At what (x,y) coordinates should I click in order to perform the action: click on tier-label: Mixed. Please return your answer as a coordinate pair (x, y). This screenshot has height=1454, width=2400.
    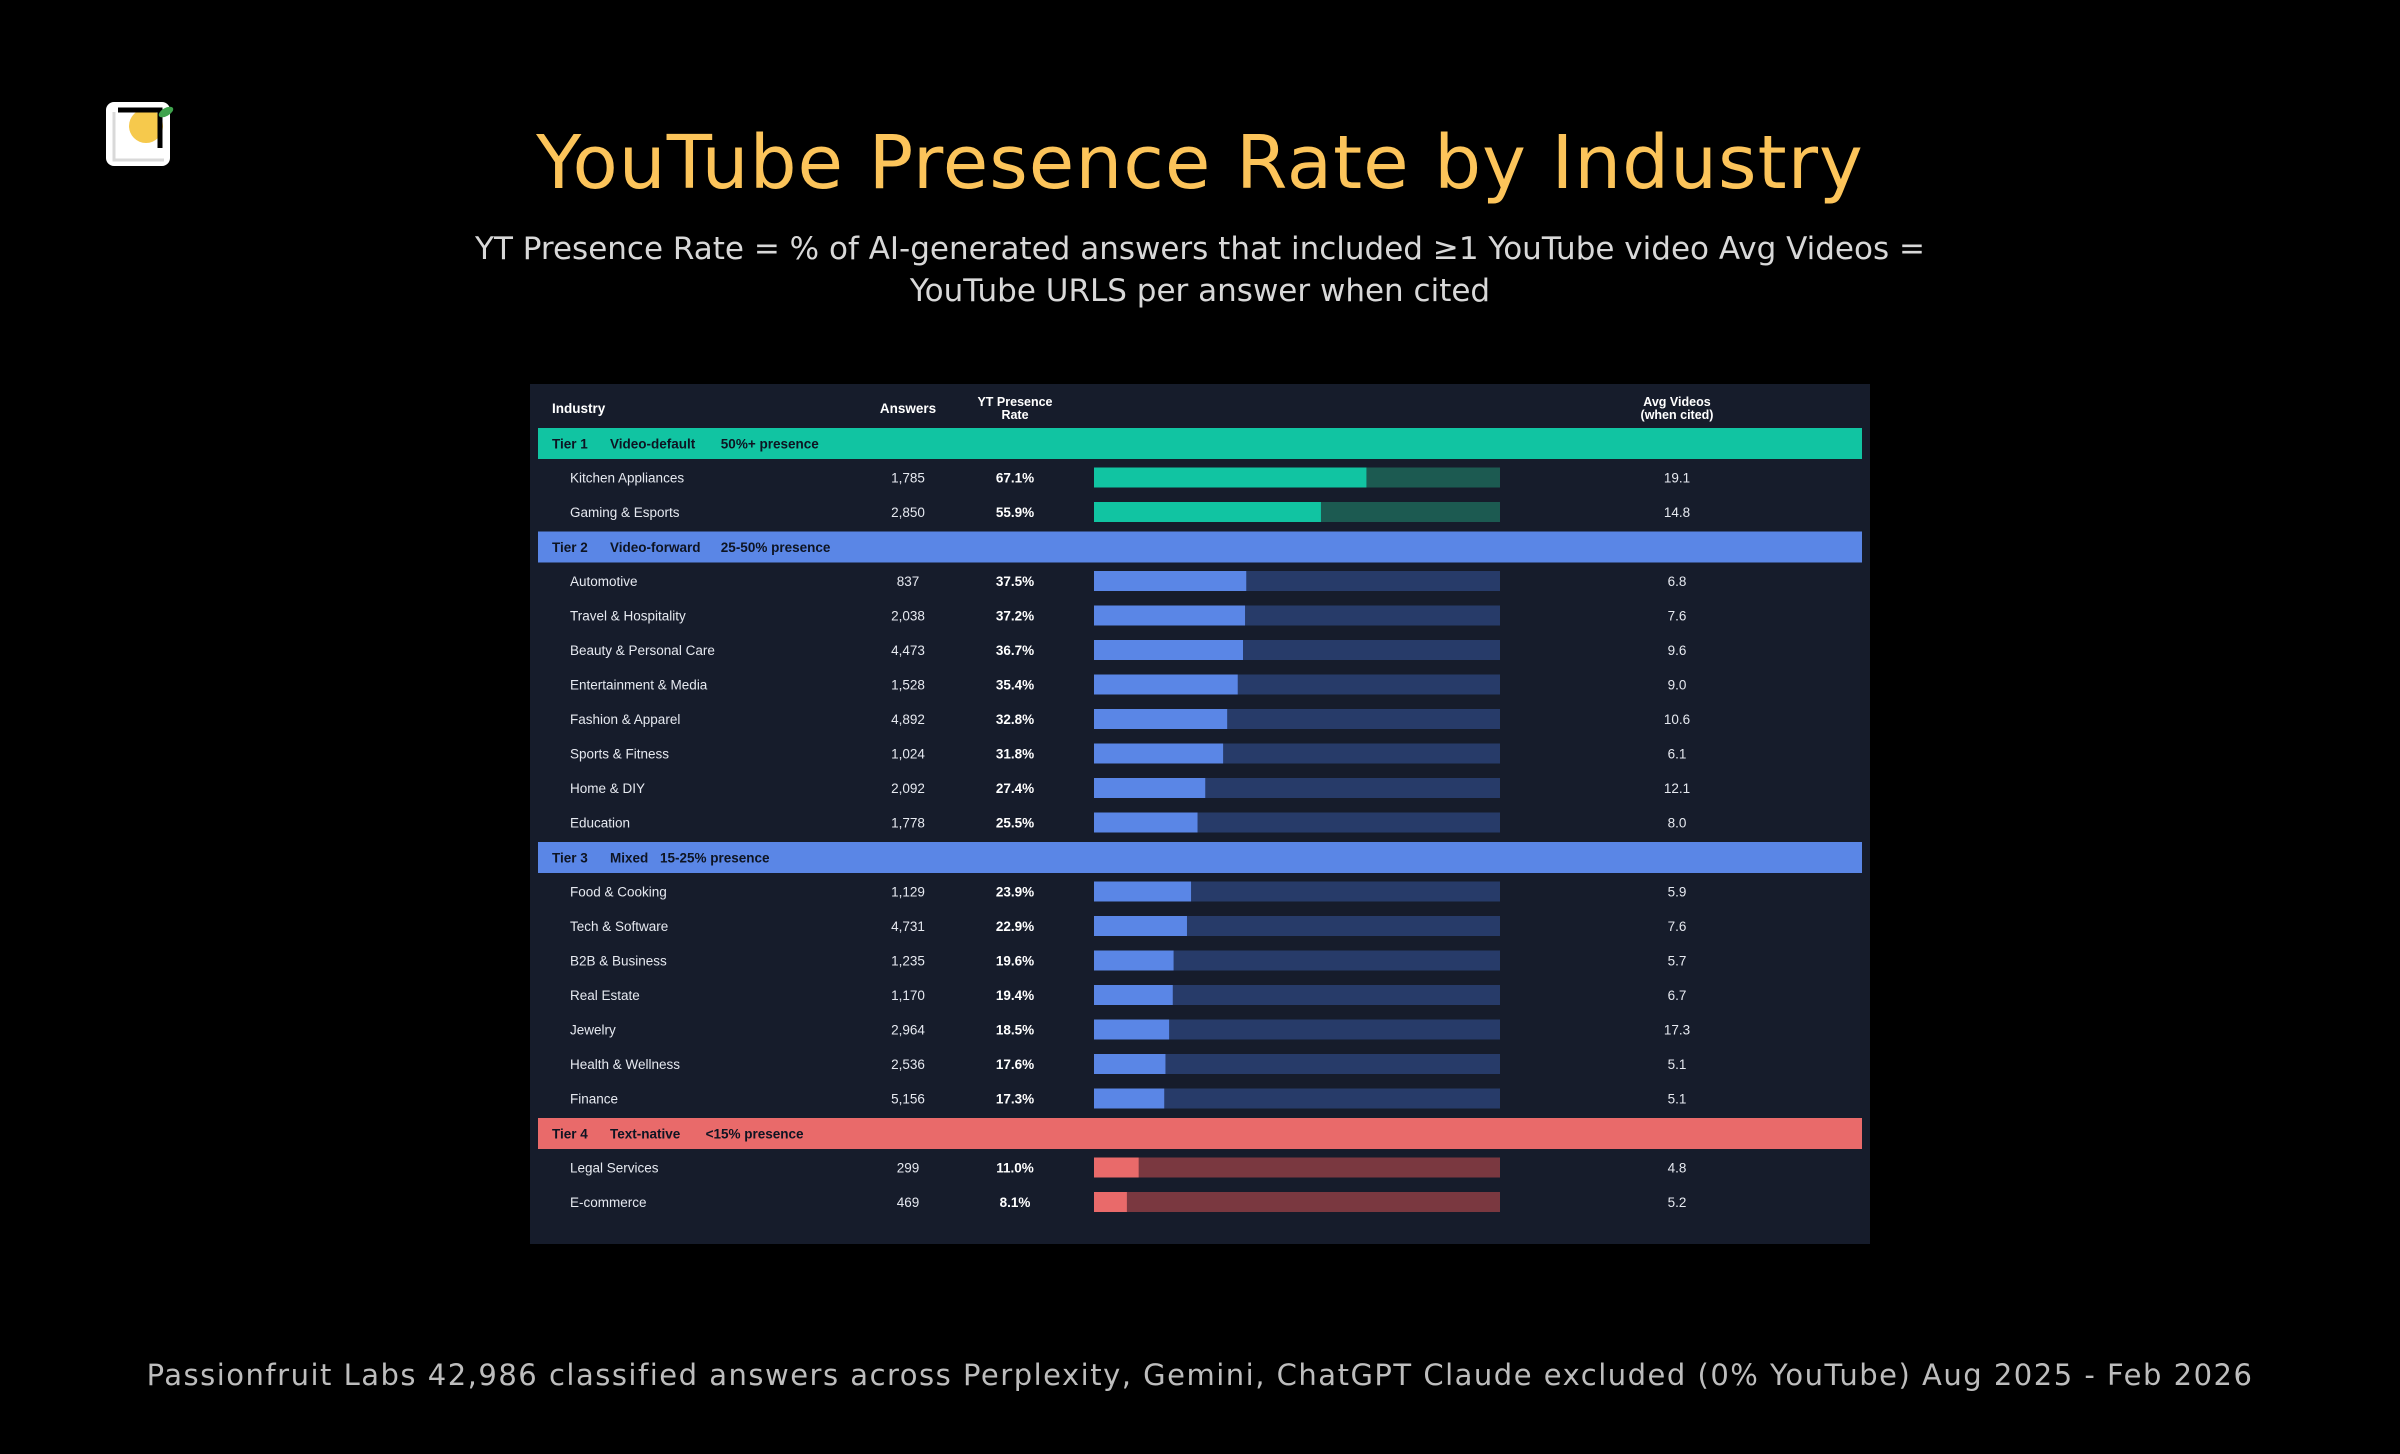
    Looking at the image, I should click on (629, 858).